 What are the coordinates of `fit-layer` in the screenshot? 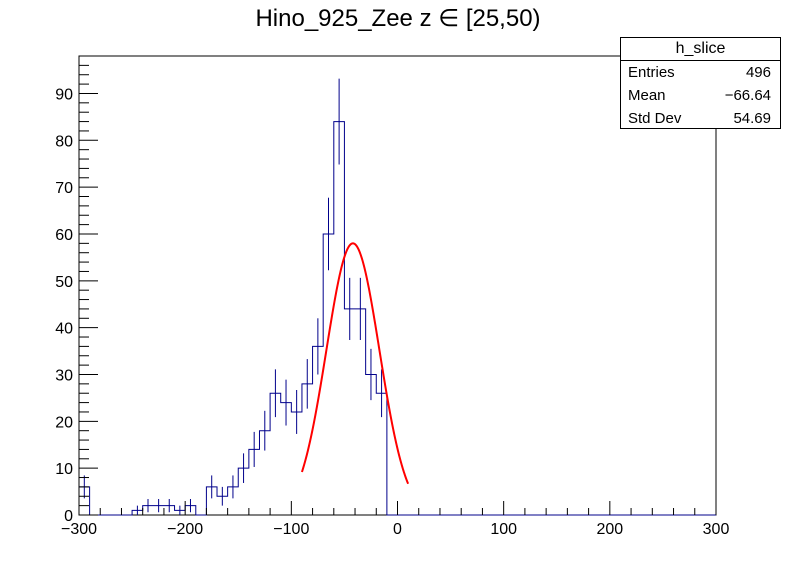 It's located at (355, 363).